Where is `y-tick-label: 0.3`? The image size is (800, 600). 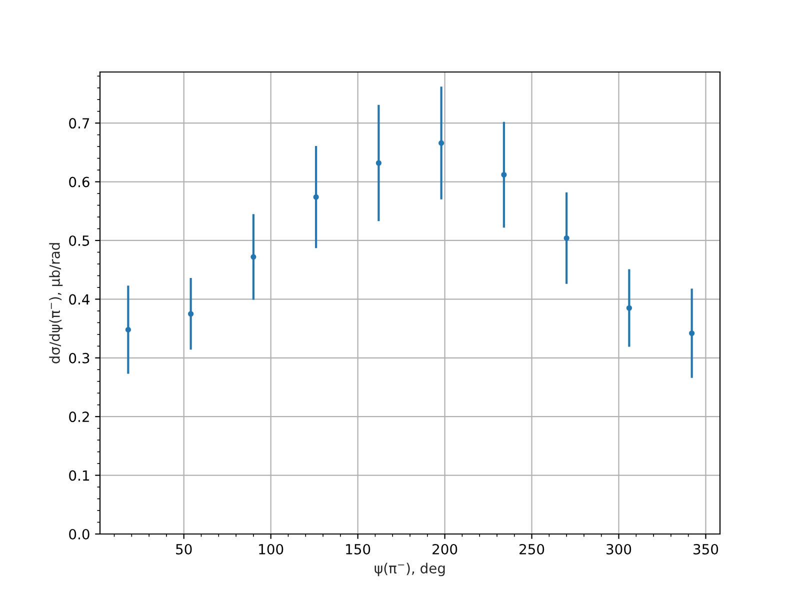 y-tick-label: 0.3 is located at coordinates (79, 358).